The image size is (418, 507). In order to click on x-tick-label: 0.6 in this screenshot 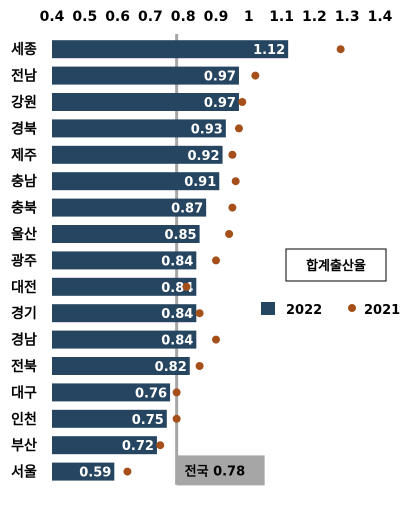, I will do `click(117, 17)`.